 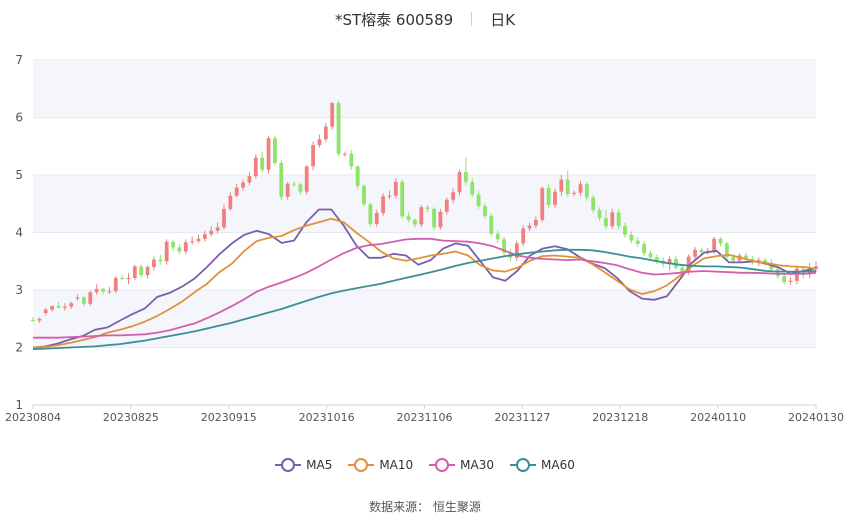 What do you see at coordinates (399, 507) in the screenshot?
I see `source-label: 数据来源：` at bounding box center [399, 507].